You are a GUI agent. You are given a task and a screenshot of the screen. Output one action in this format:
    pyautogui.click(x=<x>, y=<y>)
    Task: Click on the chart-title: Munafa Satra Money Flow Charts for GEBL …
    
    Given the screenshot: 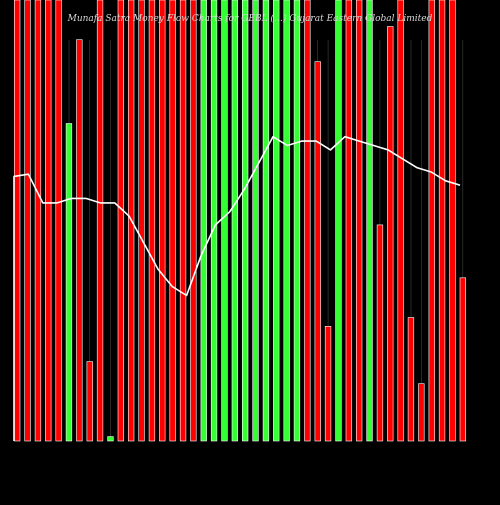 What is the action you would take?
    pyautogui.click(x=250, y=19)
    